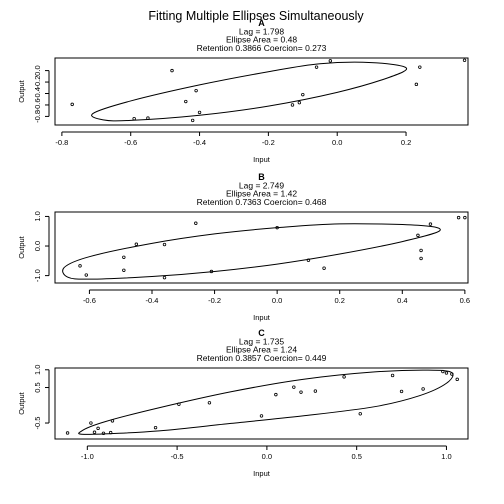  I want to click on figure-title: Fitting Multiple Ellipses Simultaneously, so click(256, 16).